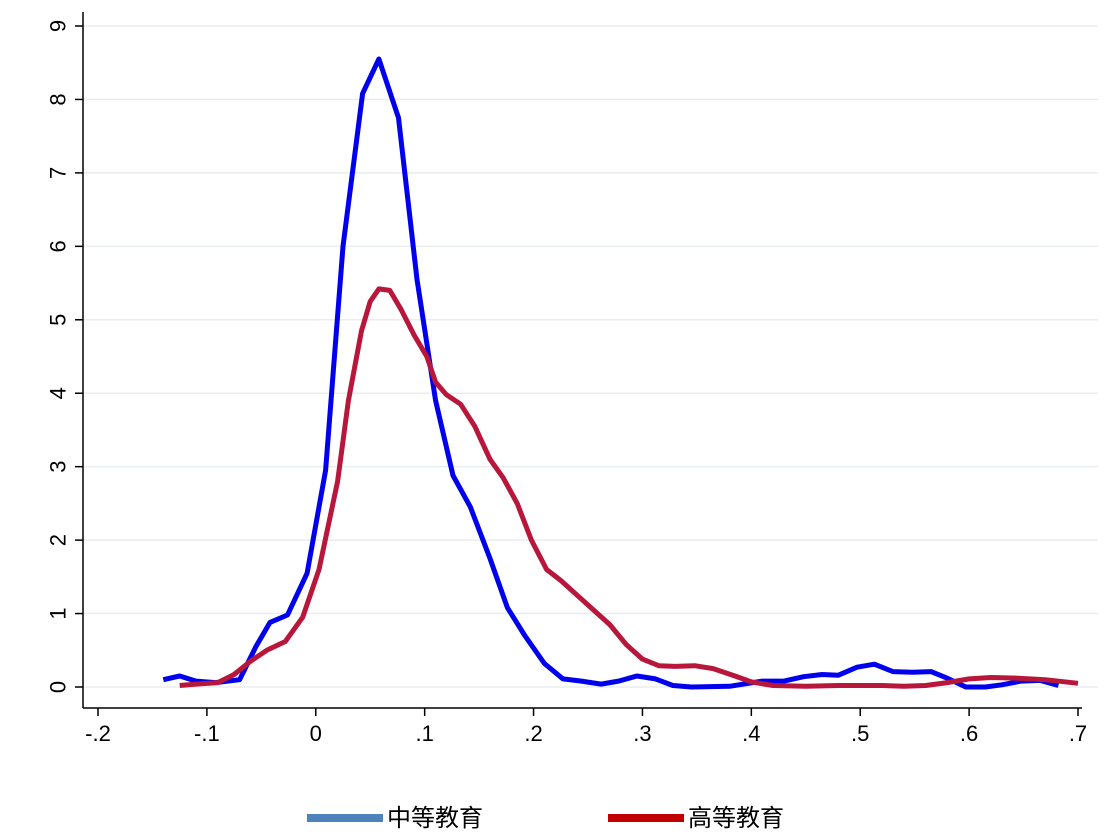 The height and width of the screenshot is (836, 1119). I want to click on legend-item-higher-education: 高等教育, so click(696, 818).